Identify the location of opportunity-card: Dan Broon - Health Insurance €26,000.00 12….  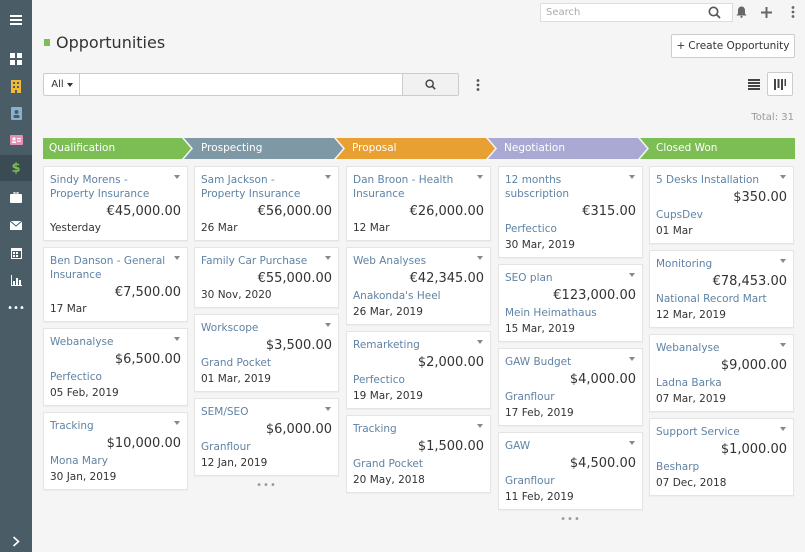
(418, 203).